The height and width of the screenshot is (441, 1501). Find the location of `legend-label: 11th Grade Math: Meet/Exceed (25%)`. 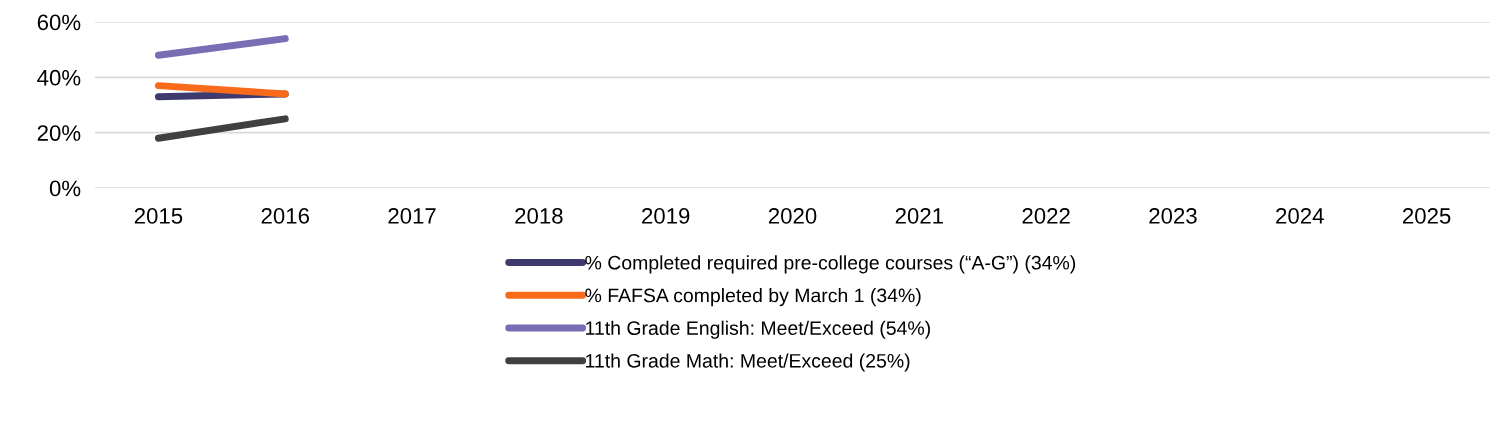

legend-label: 11th Grade Math: Meet/Exceed (25%) is located at coordinates (748, 362).